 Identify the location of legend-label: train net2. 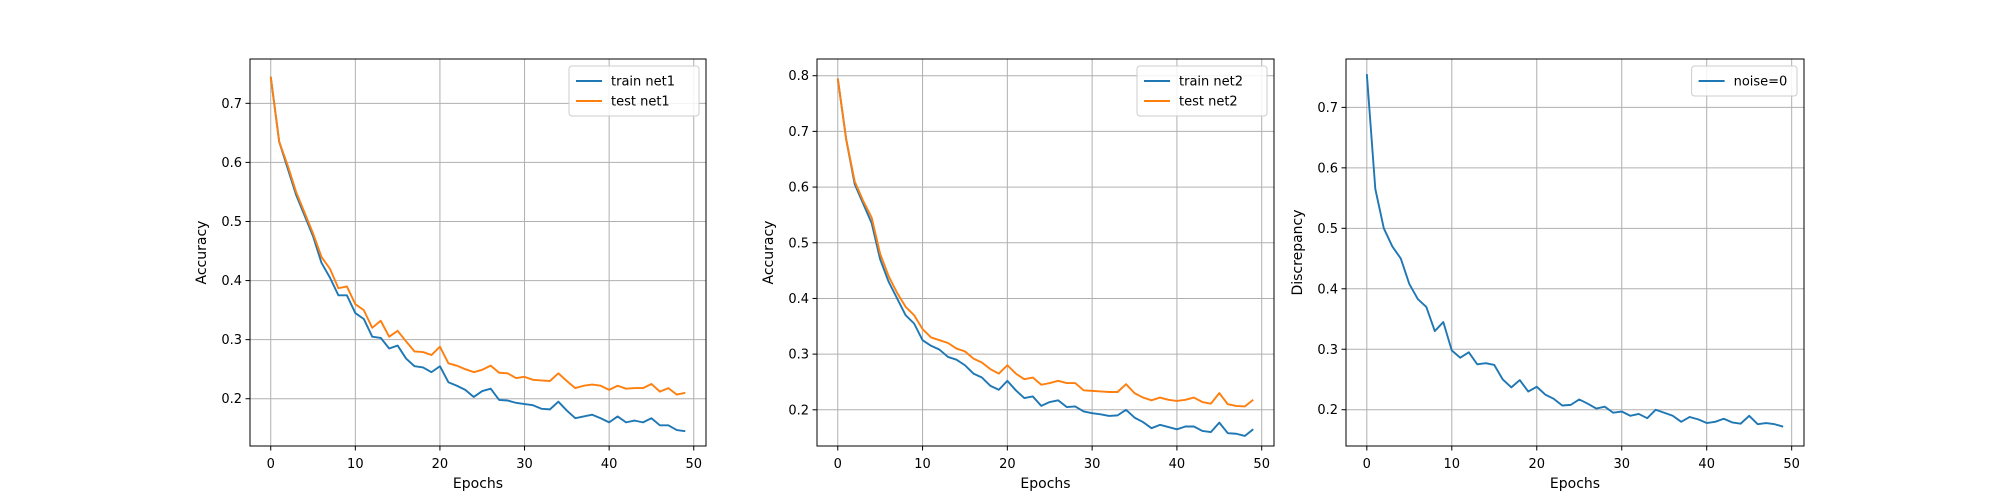
(1211, 82).